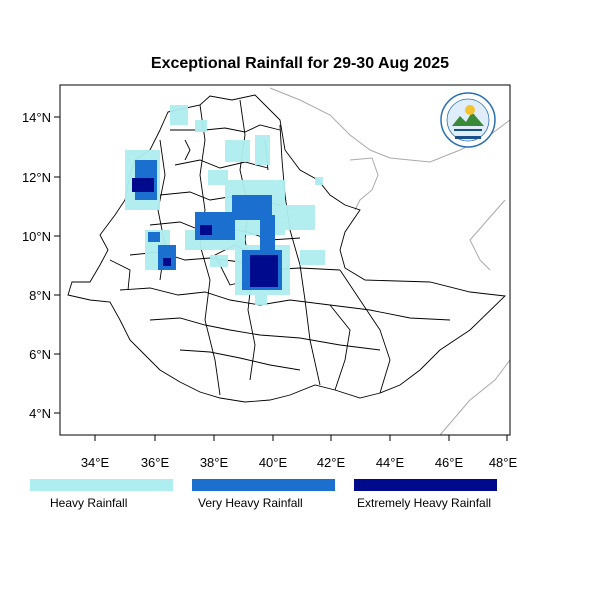 Image resolution: width=600 pixels, height=600 pixels. I want to click on y-tick-label: 12°N, so click(36, 177).